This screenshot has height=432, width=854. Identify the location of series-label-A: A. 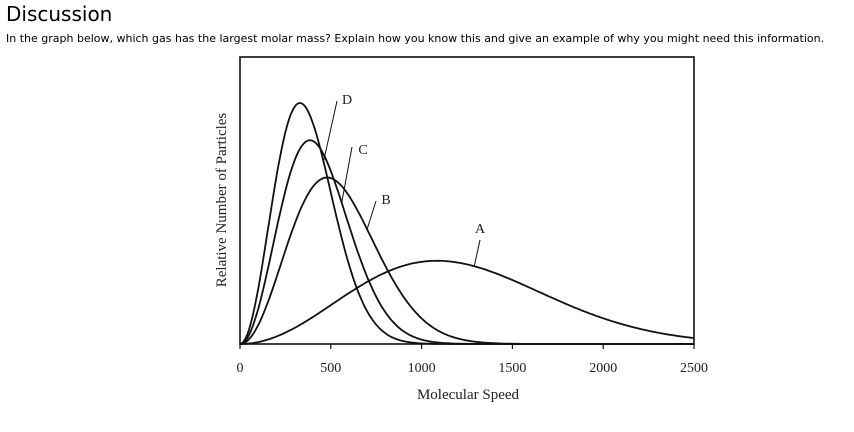
(480, 229).